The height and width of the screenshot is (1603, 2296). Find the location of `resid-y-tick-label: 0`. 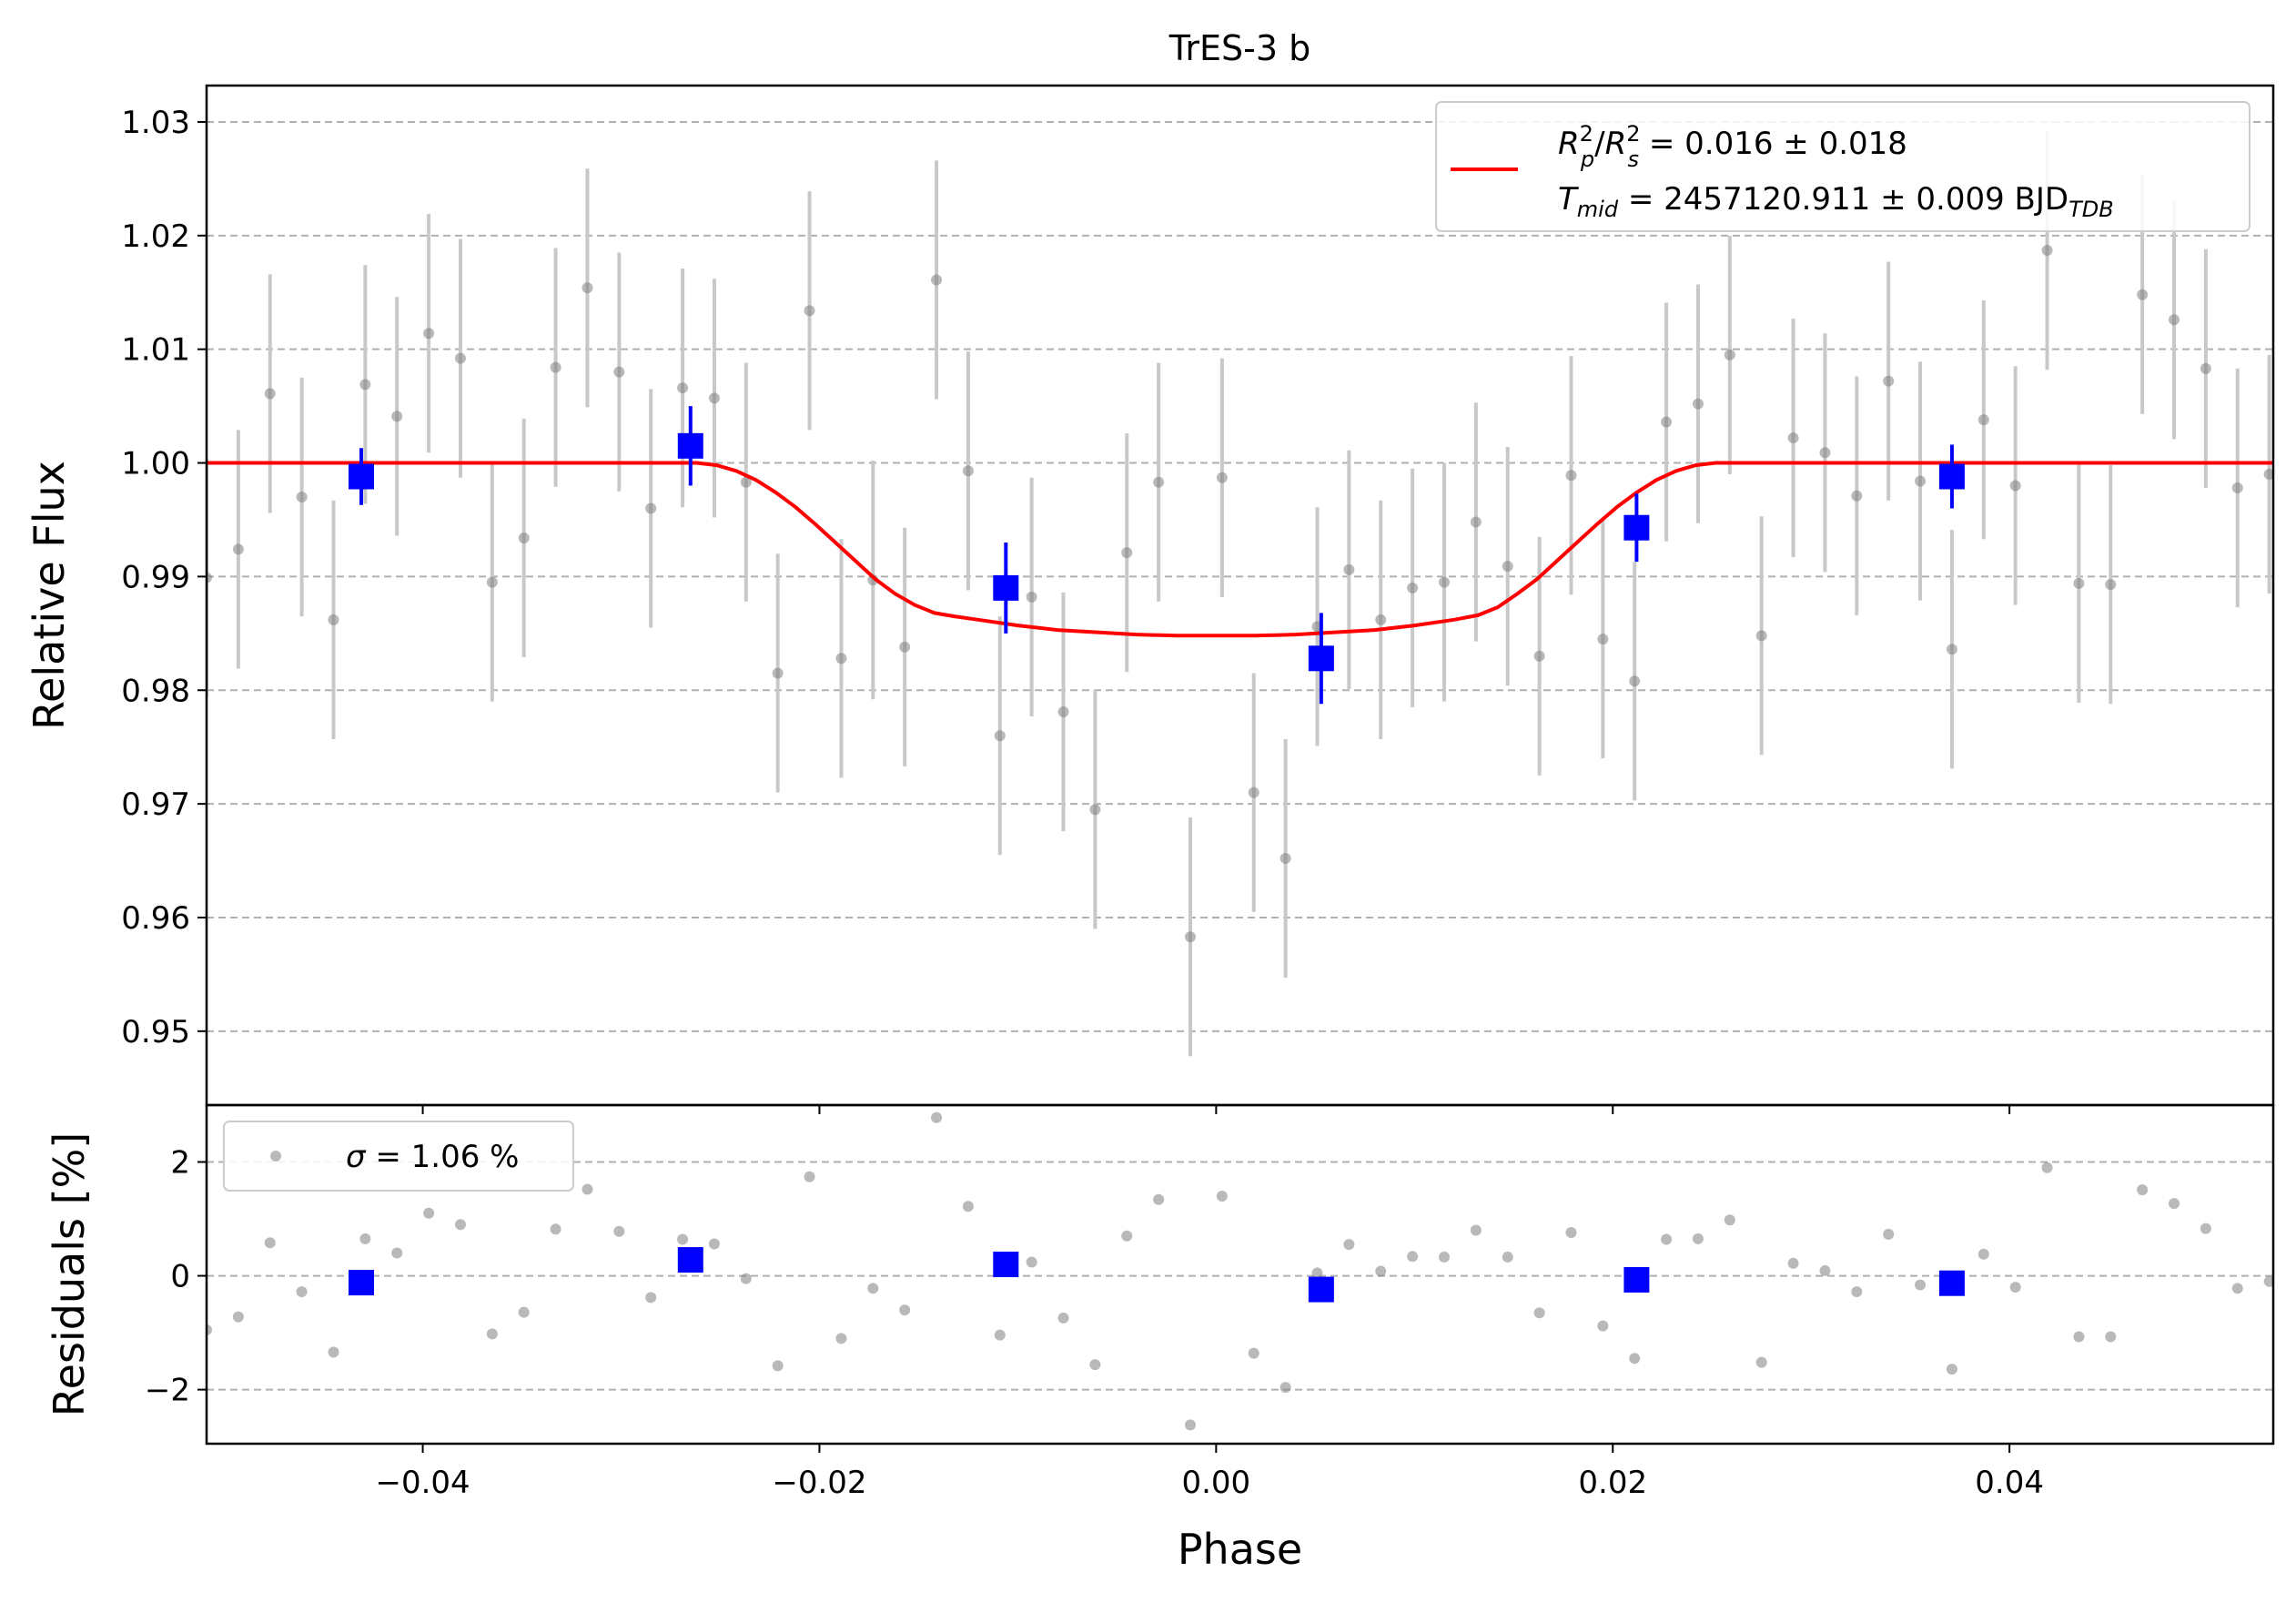

resid-y-tick-label: 0 is located at coordinates (180, 1277).